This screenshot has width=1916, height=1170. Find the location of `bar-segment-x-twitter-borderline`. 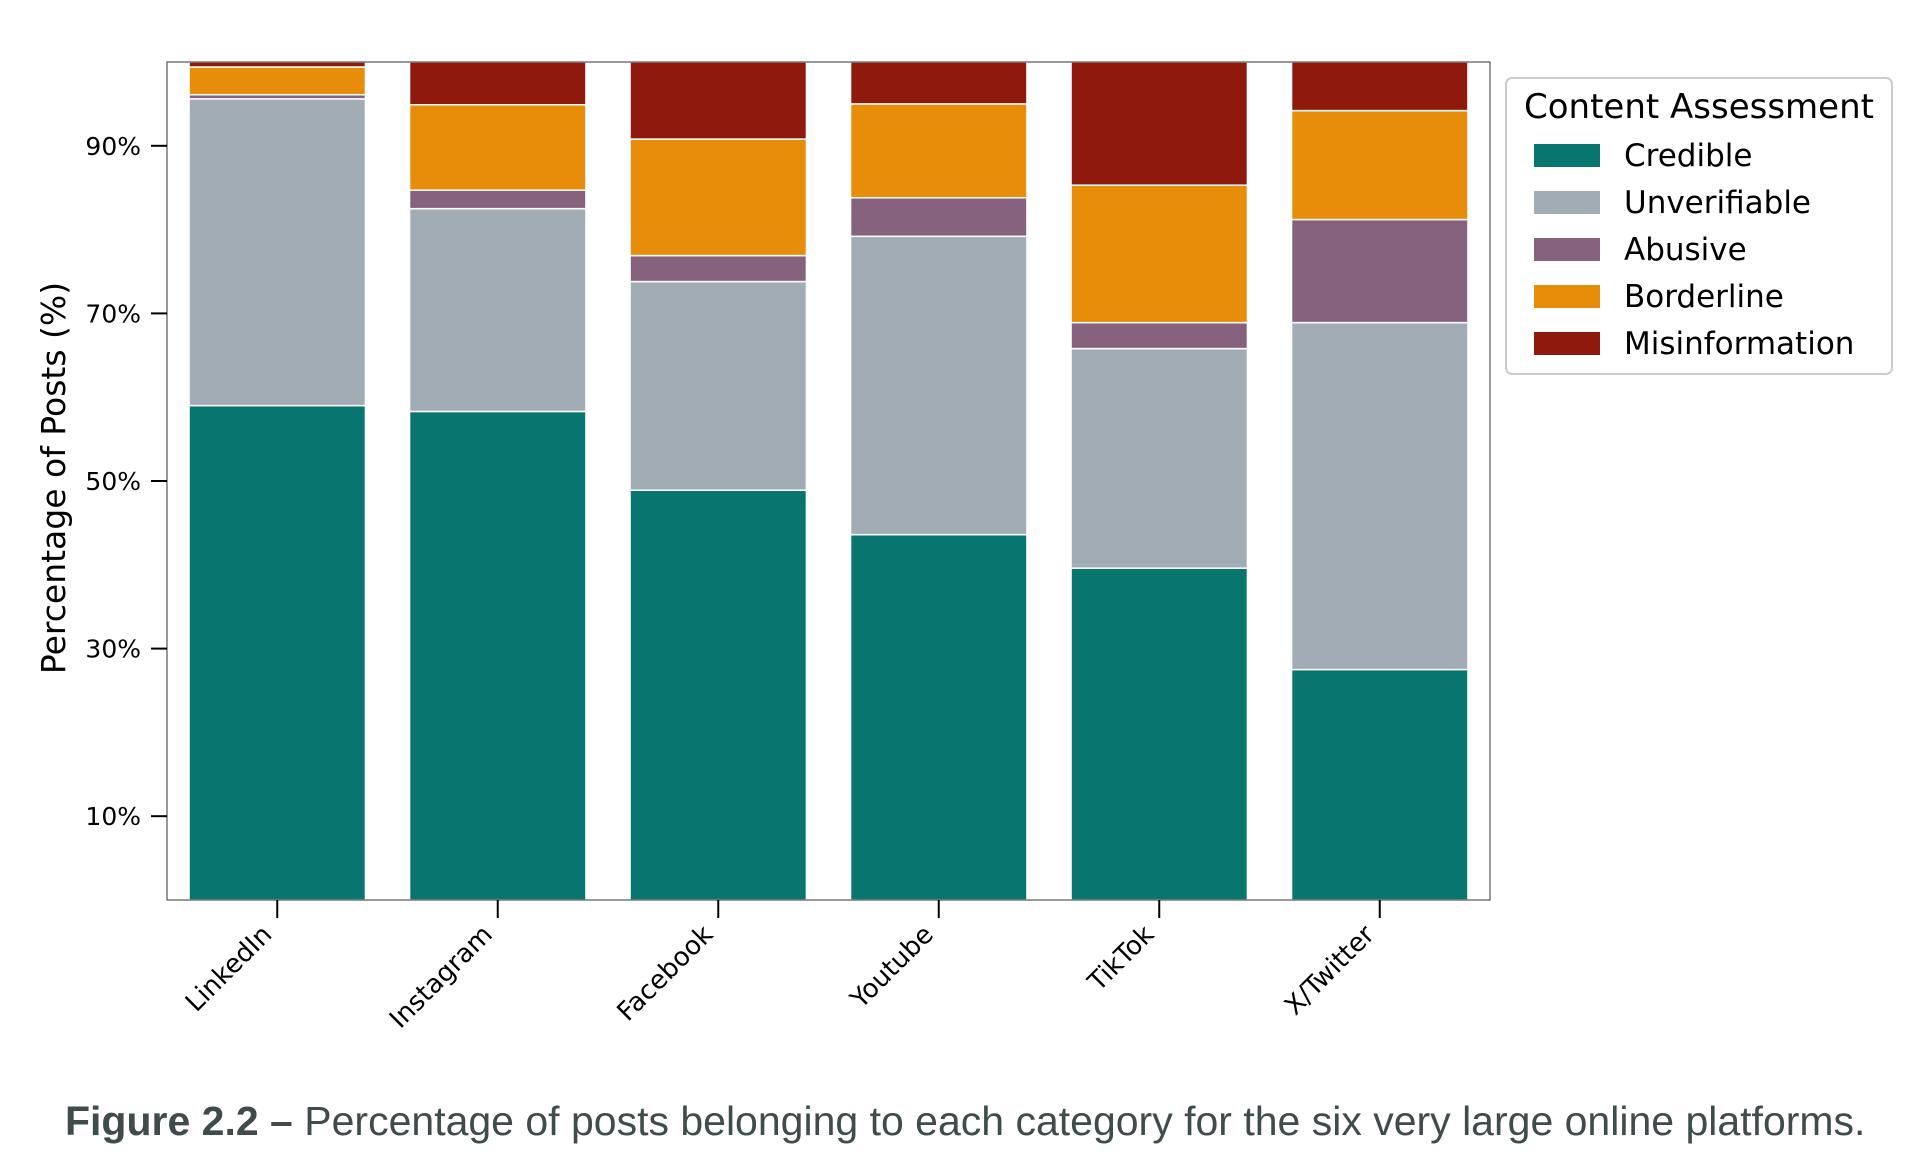

bar-segment-x-twitter-borderline is located at coordinates (1379, 165).